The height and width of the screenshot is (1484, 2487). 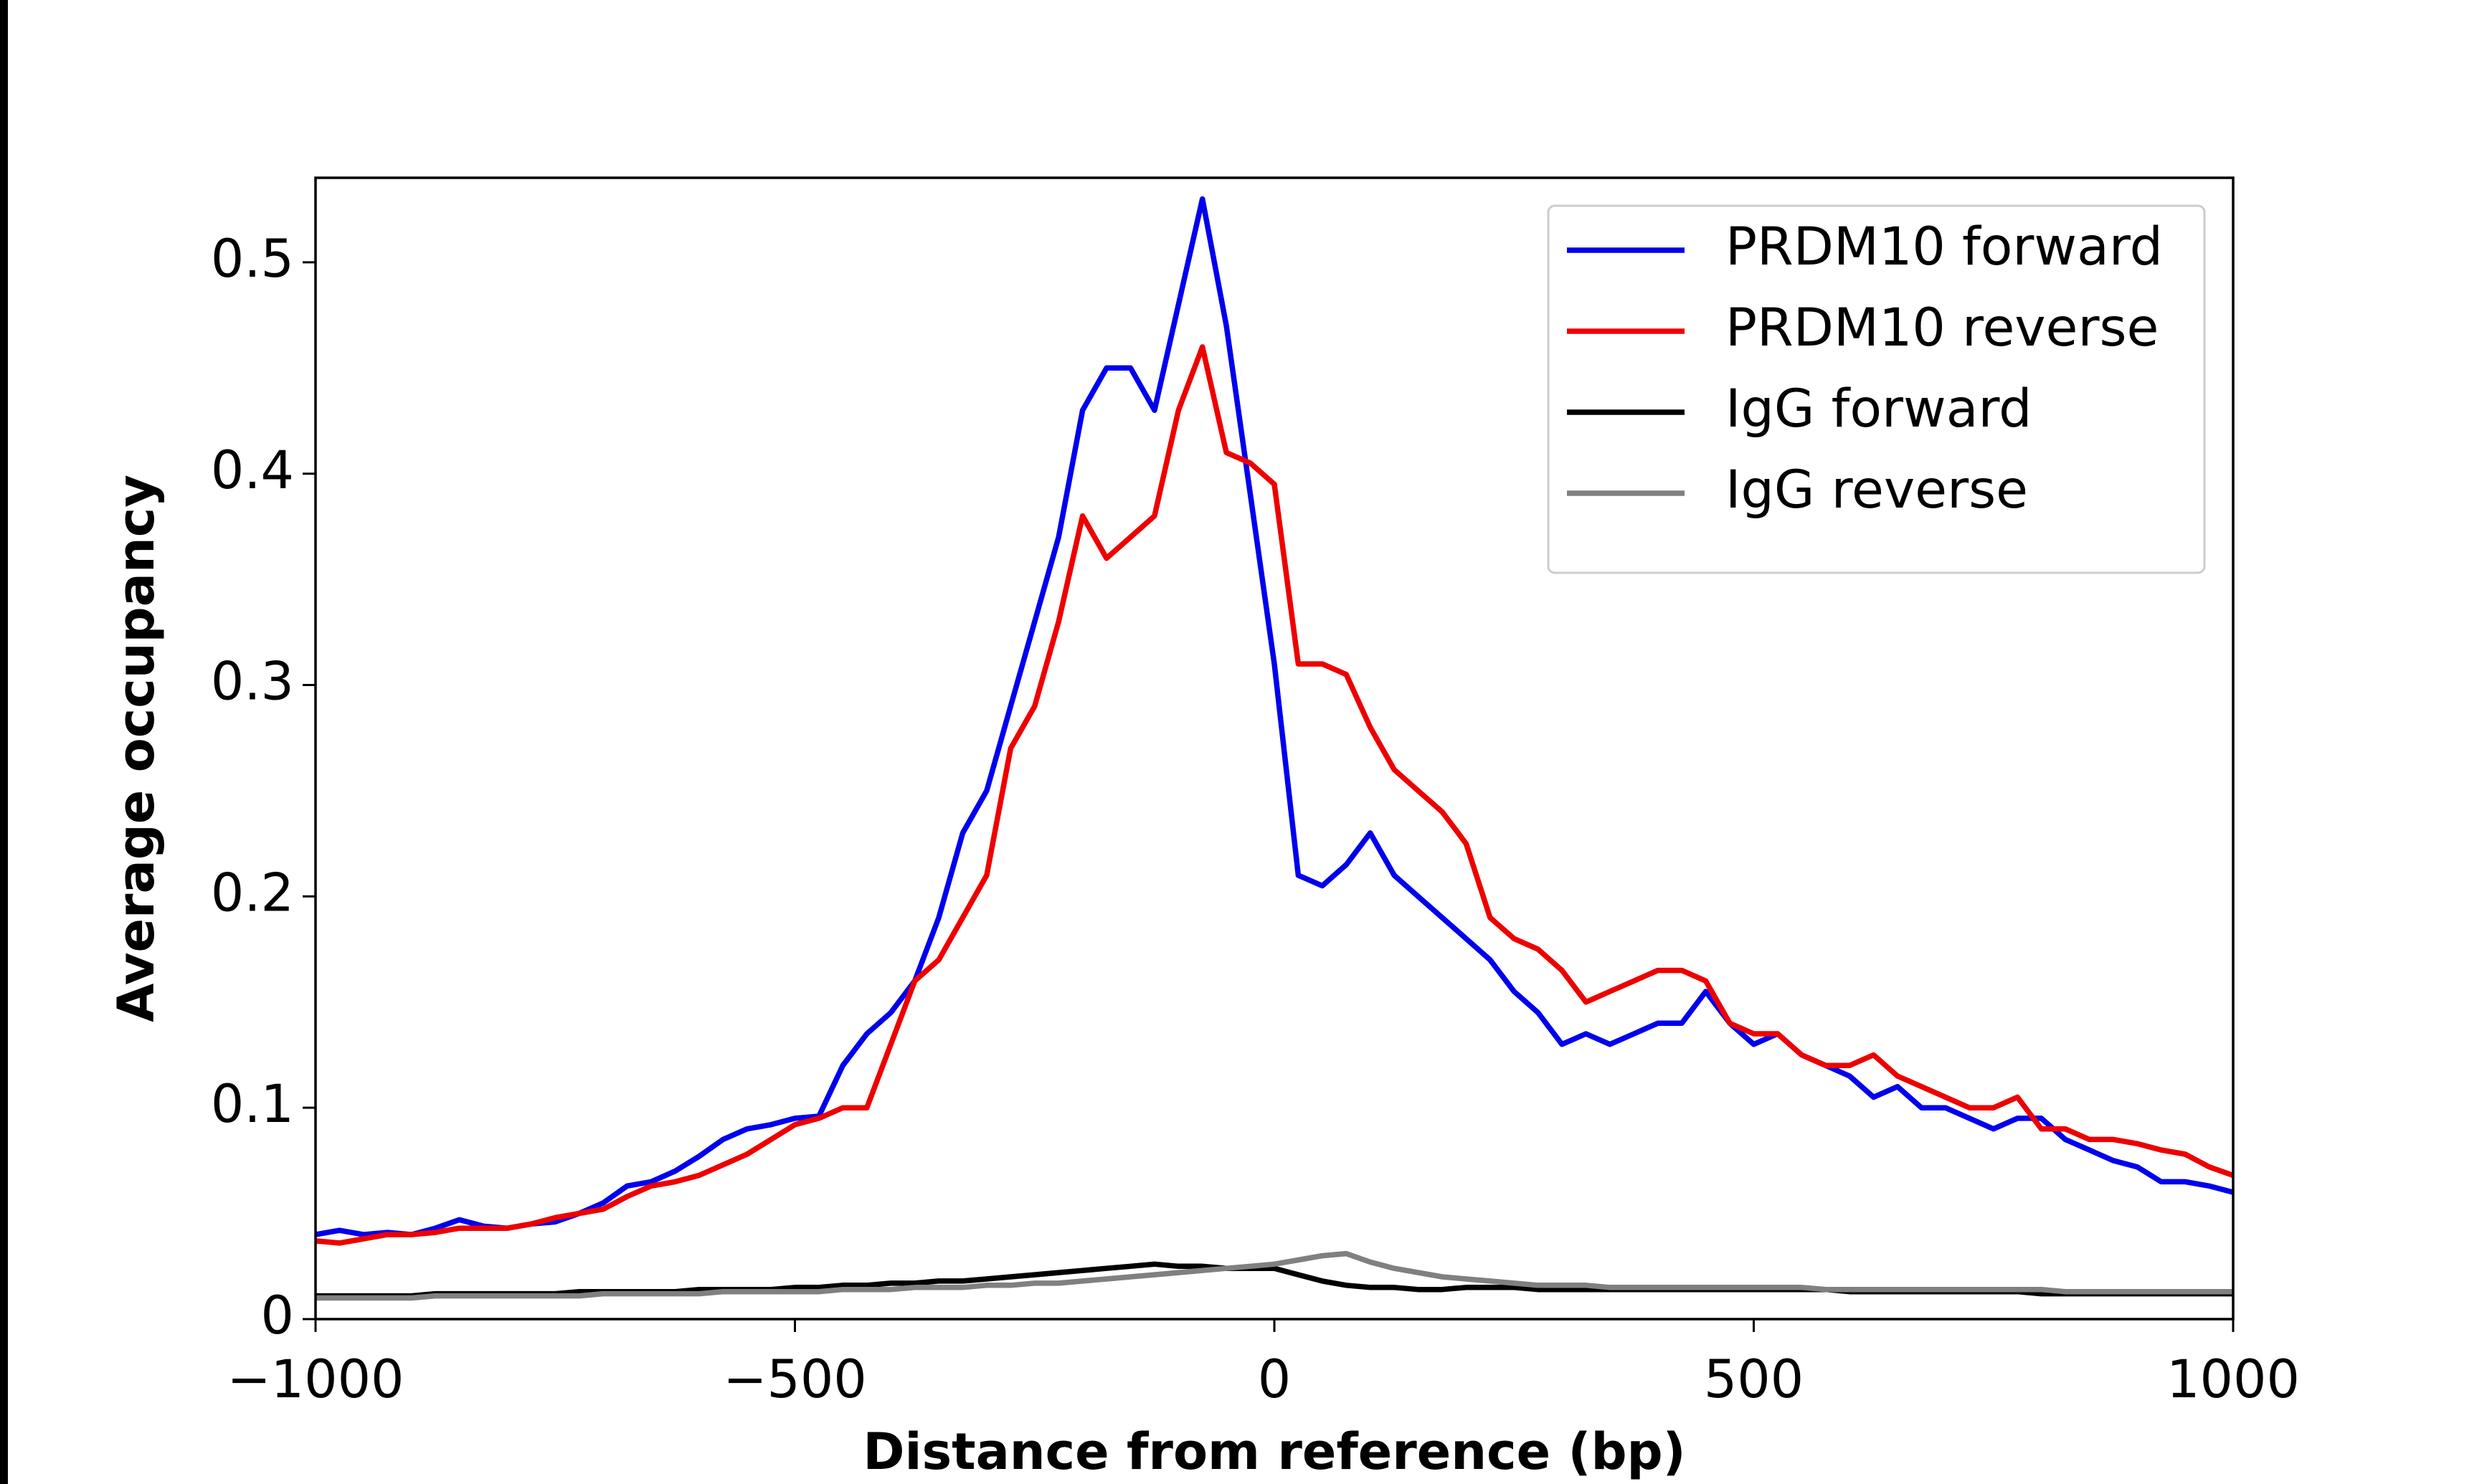 What do you see at coordinates (277, 1316) in the screenshot?
I see `y-tick-label: 0` at bounding box center [277, 1316].